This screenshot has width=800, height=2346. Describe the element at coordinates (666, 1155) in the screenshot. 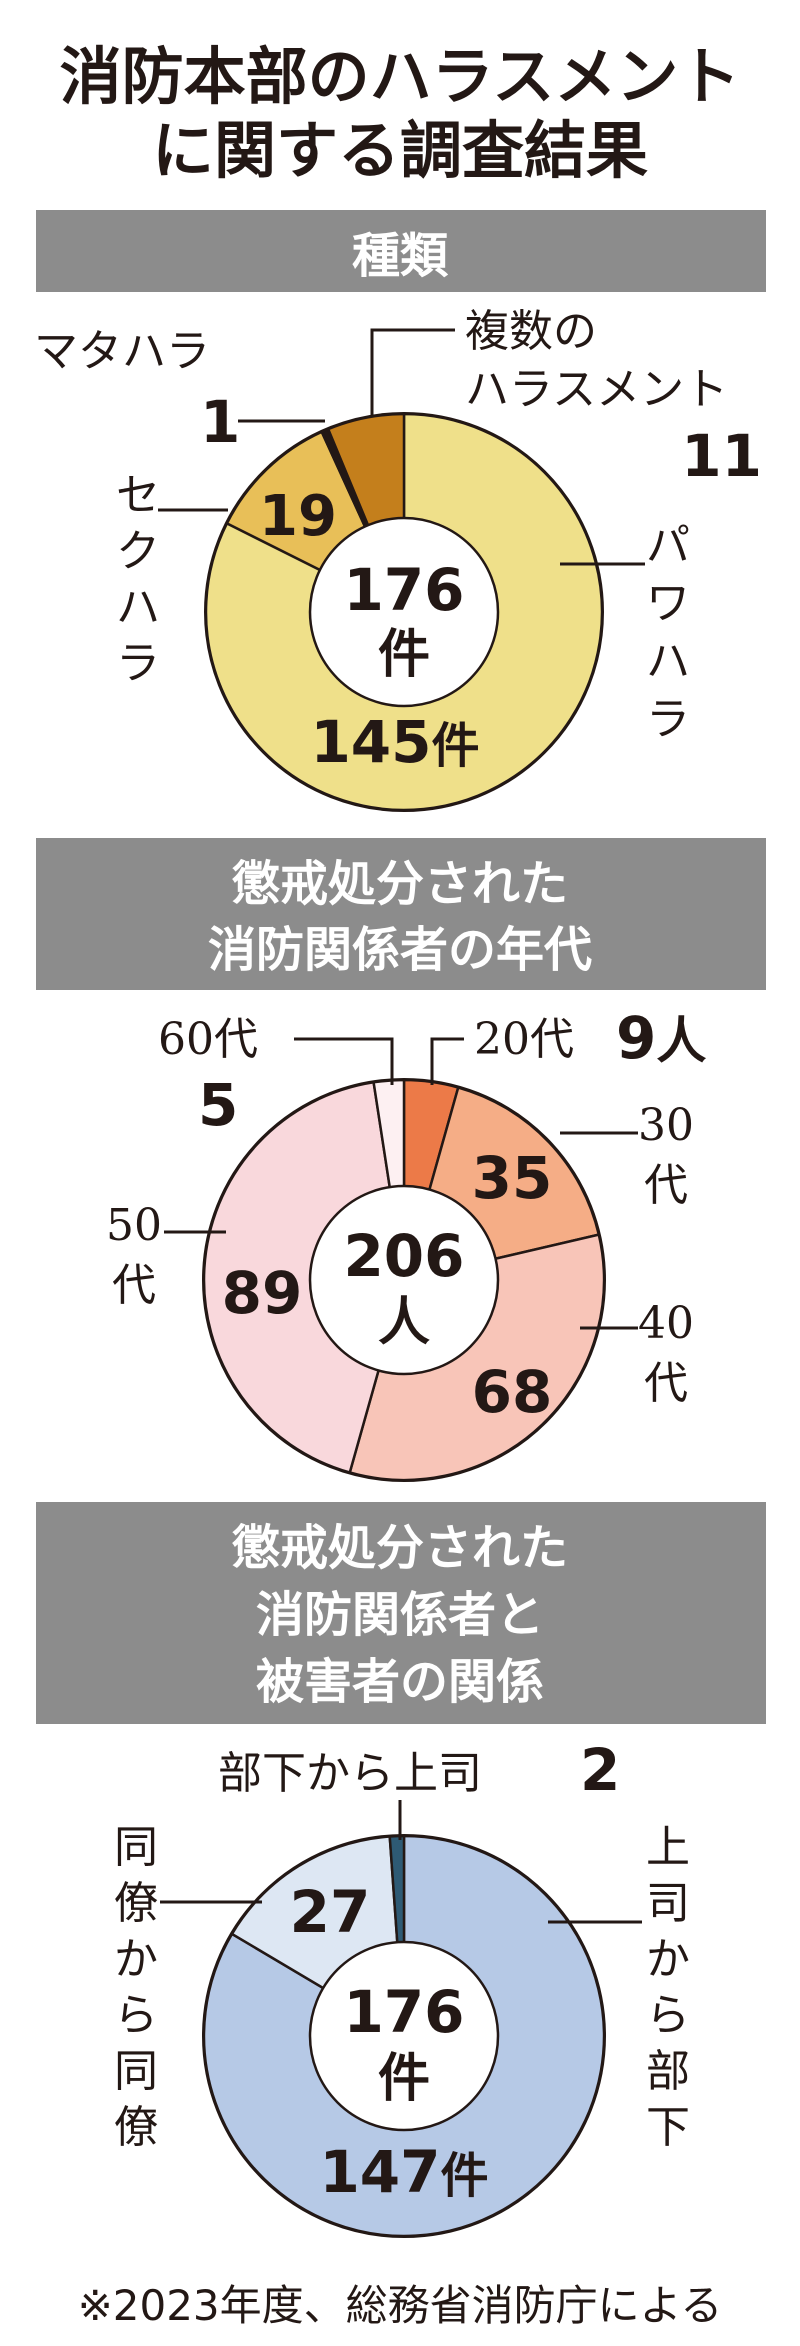

I see `chart2-label-30s: 30 代` at that location.